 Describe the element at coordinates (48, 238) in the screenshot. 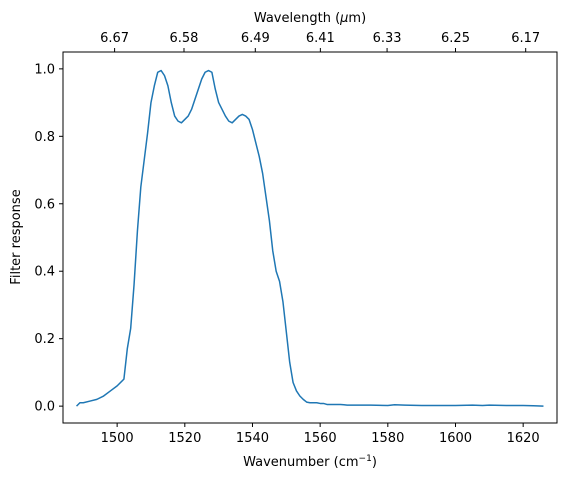

I see `left-axis: 0.0 0.2 0.4 0.6 0.8 1.0` at that location.